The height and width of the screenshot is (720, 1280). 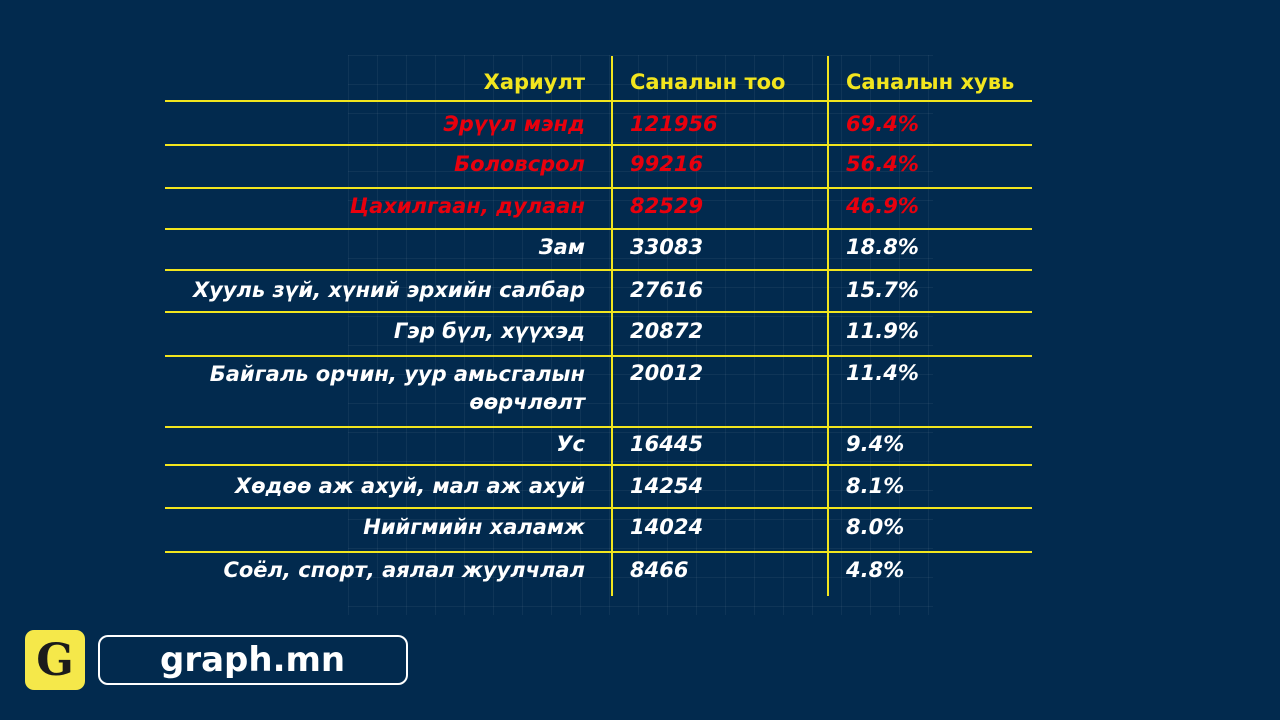 I want to click on count-cell: 121956, so click(x=674, y=124).